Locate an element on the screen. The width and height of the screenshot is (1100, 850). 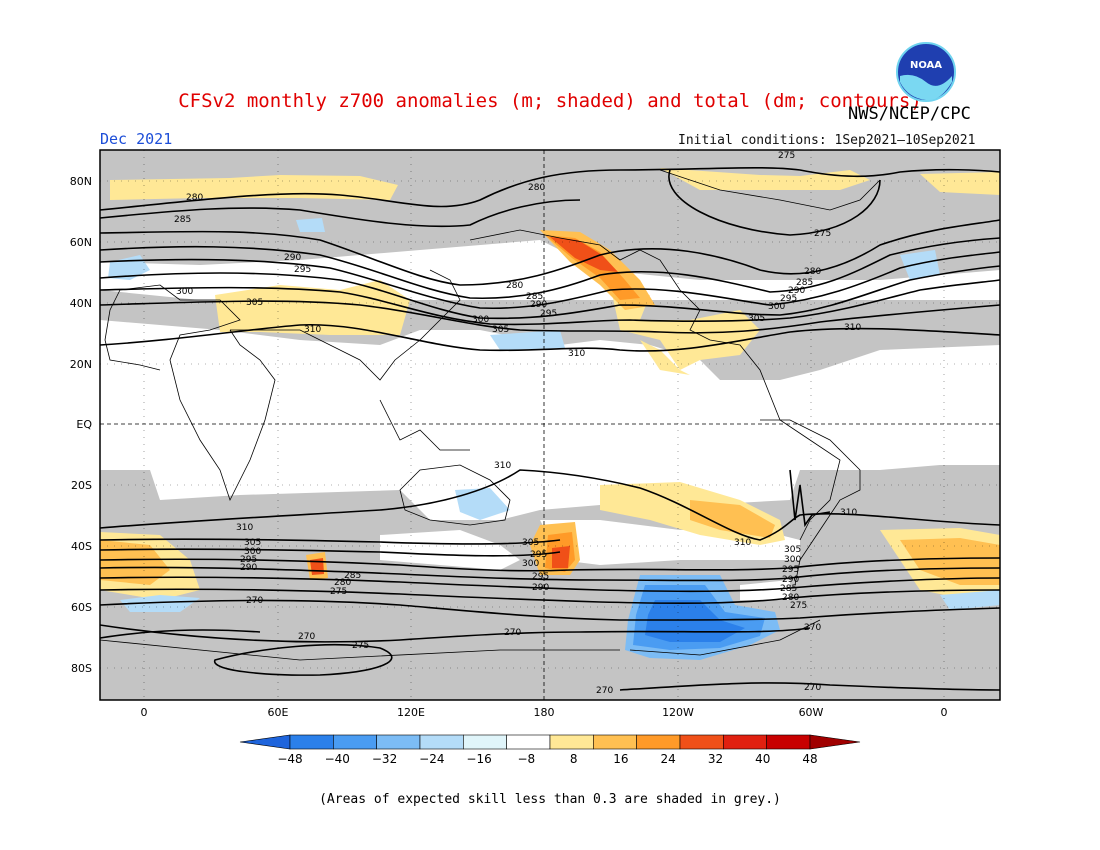
lat-label: 20S is located at coordinates (81, 485).